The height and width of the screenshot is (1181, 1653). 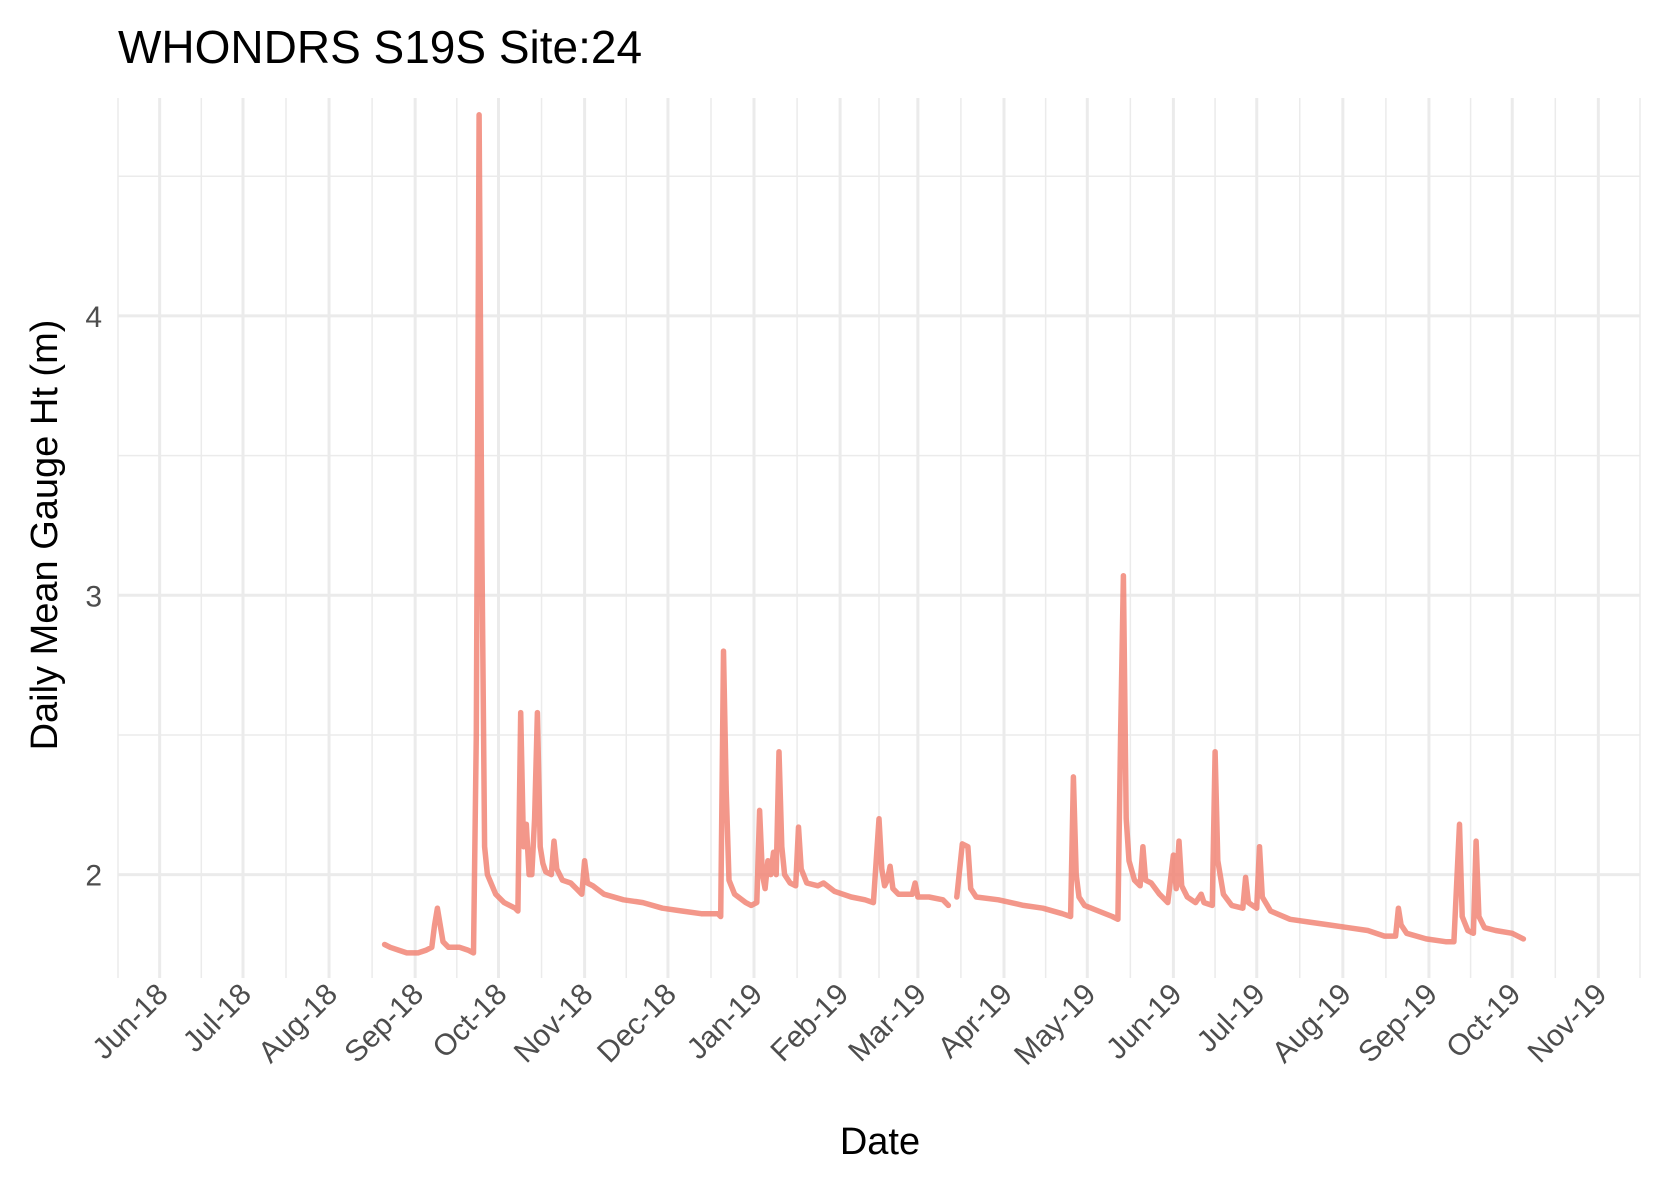 What do you see at coordinates (298, 1024) in the screenshot?
I see `x-tick-label: Aug-18` at bounding box center [298, 1024].